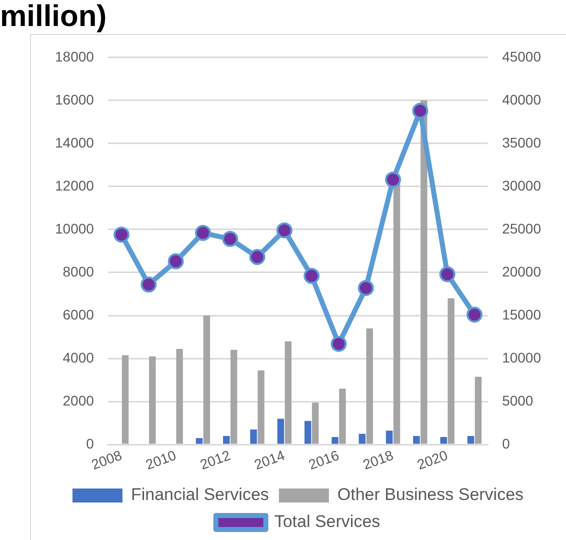 The width and height of the screenshot is (566, 540). I want to click on y2-tick-label: 30000, so click(522, 185).